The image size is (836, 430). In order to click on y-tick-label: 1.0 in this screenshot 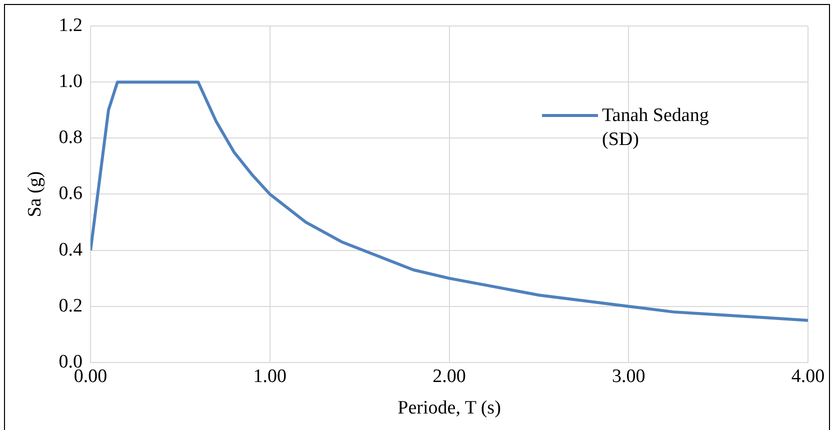, I will do `click(70, 81)`.